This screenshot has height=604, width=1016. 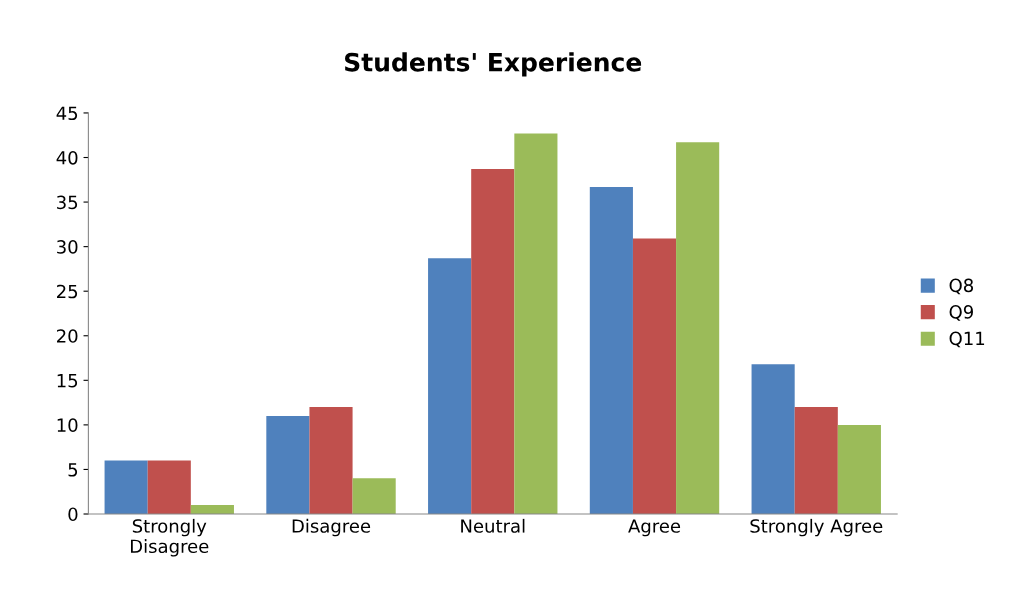 What do you see at coordinates (67, 425) in the screenshot?
I see `y-tick-label: 10` at bounding box center [67, 425].